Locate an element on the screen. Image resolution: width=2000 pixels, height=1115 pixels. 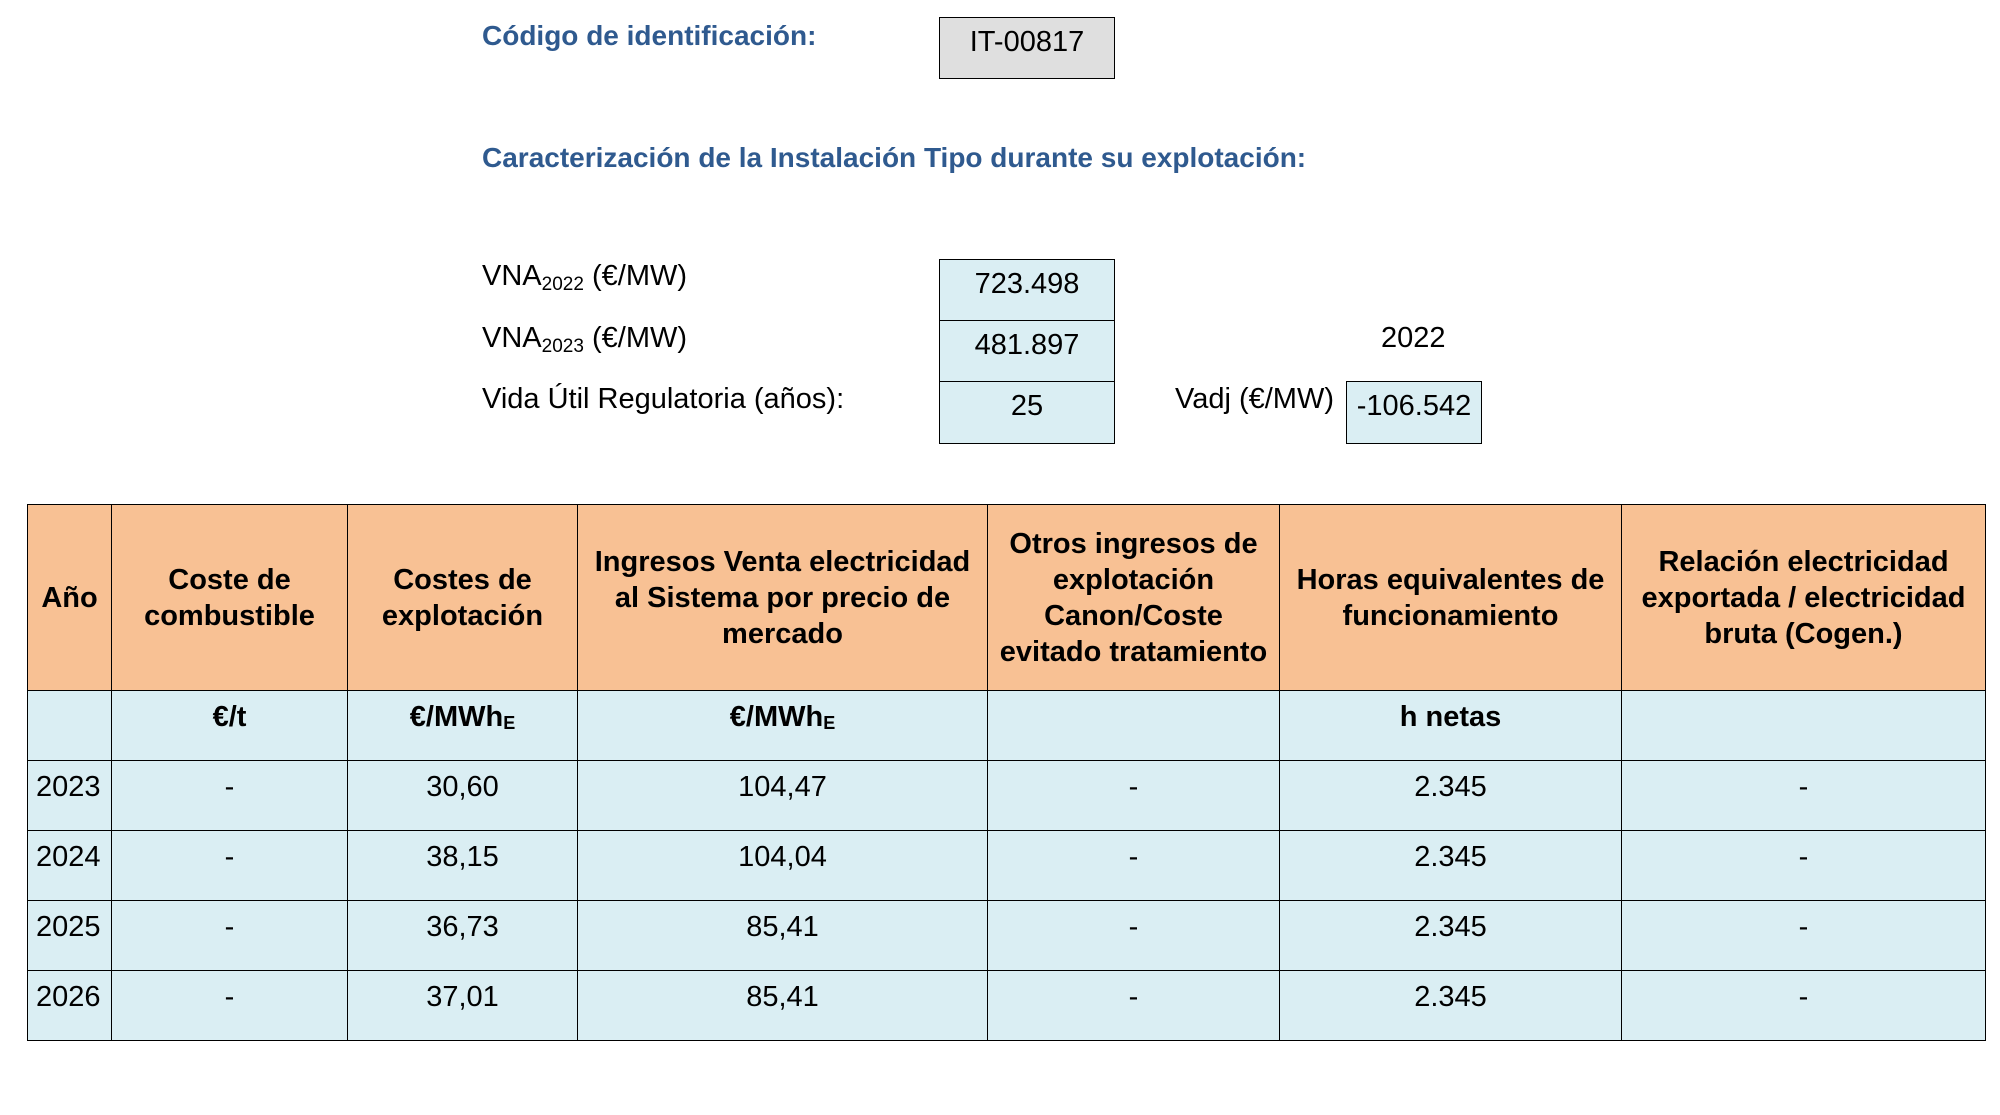
unit-opex-sub: E is located at coordinates (509, 723).